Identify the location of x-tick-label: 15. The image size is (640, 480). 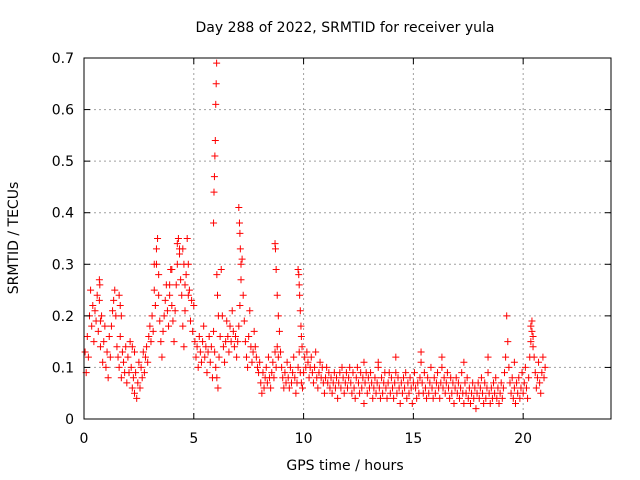
(413, 439).